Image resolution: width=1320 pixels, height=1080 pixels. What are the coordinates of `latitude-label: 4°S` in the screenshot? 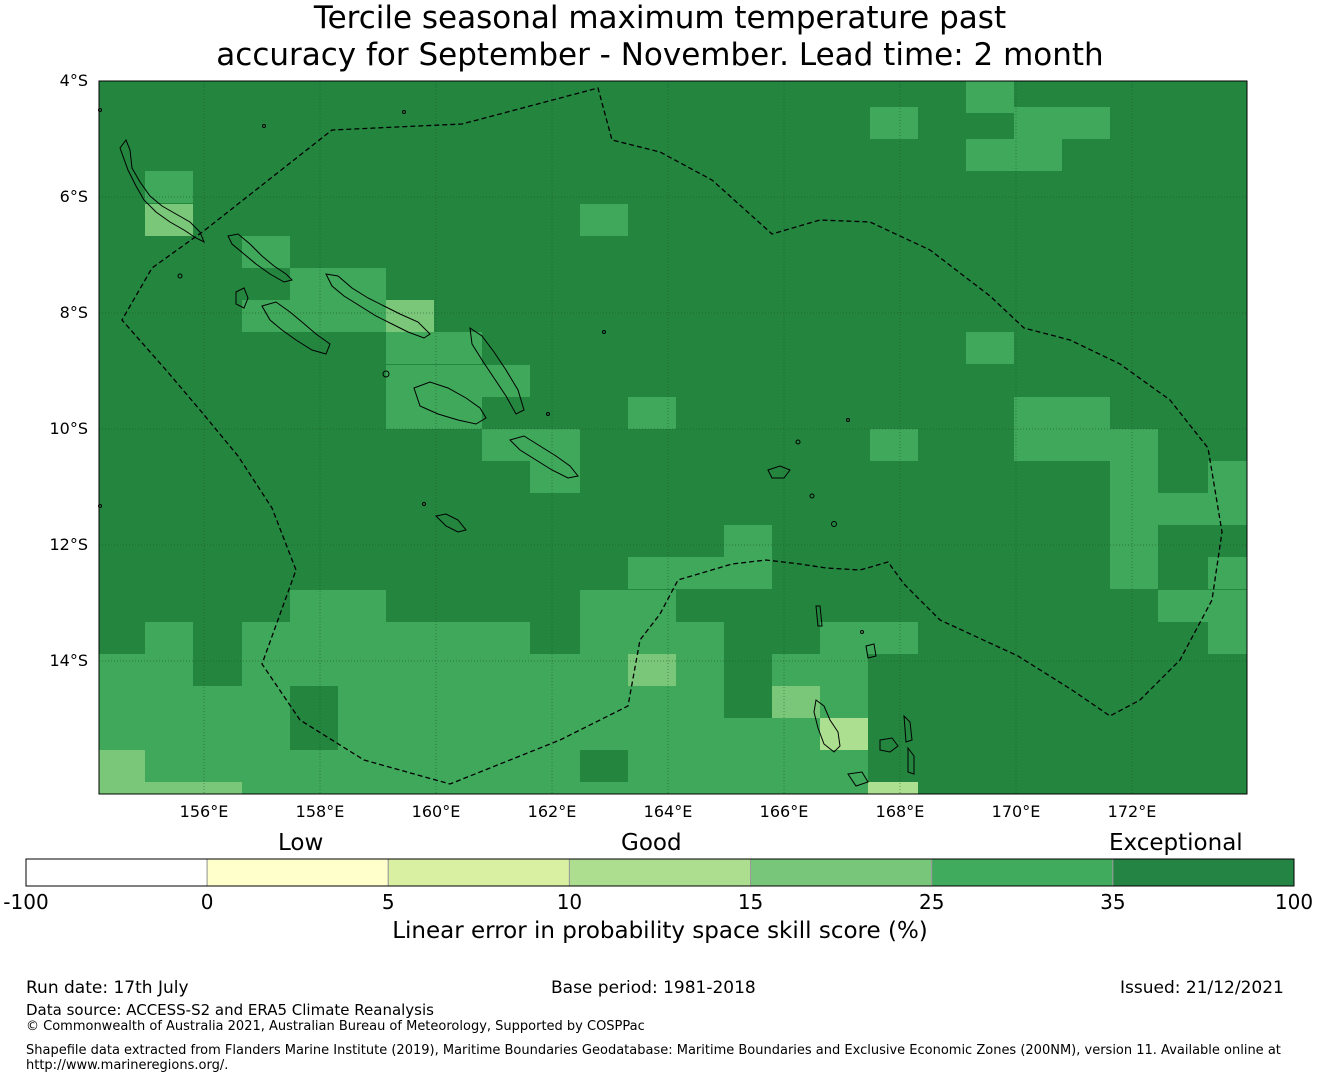 It's located at (73, 80).